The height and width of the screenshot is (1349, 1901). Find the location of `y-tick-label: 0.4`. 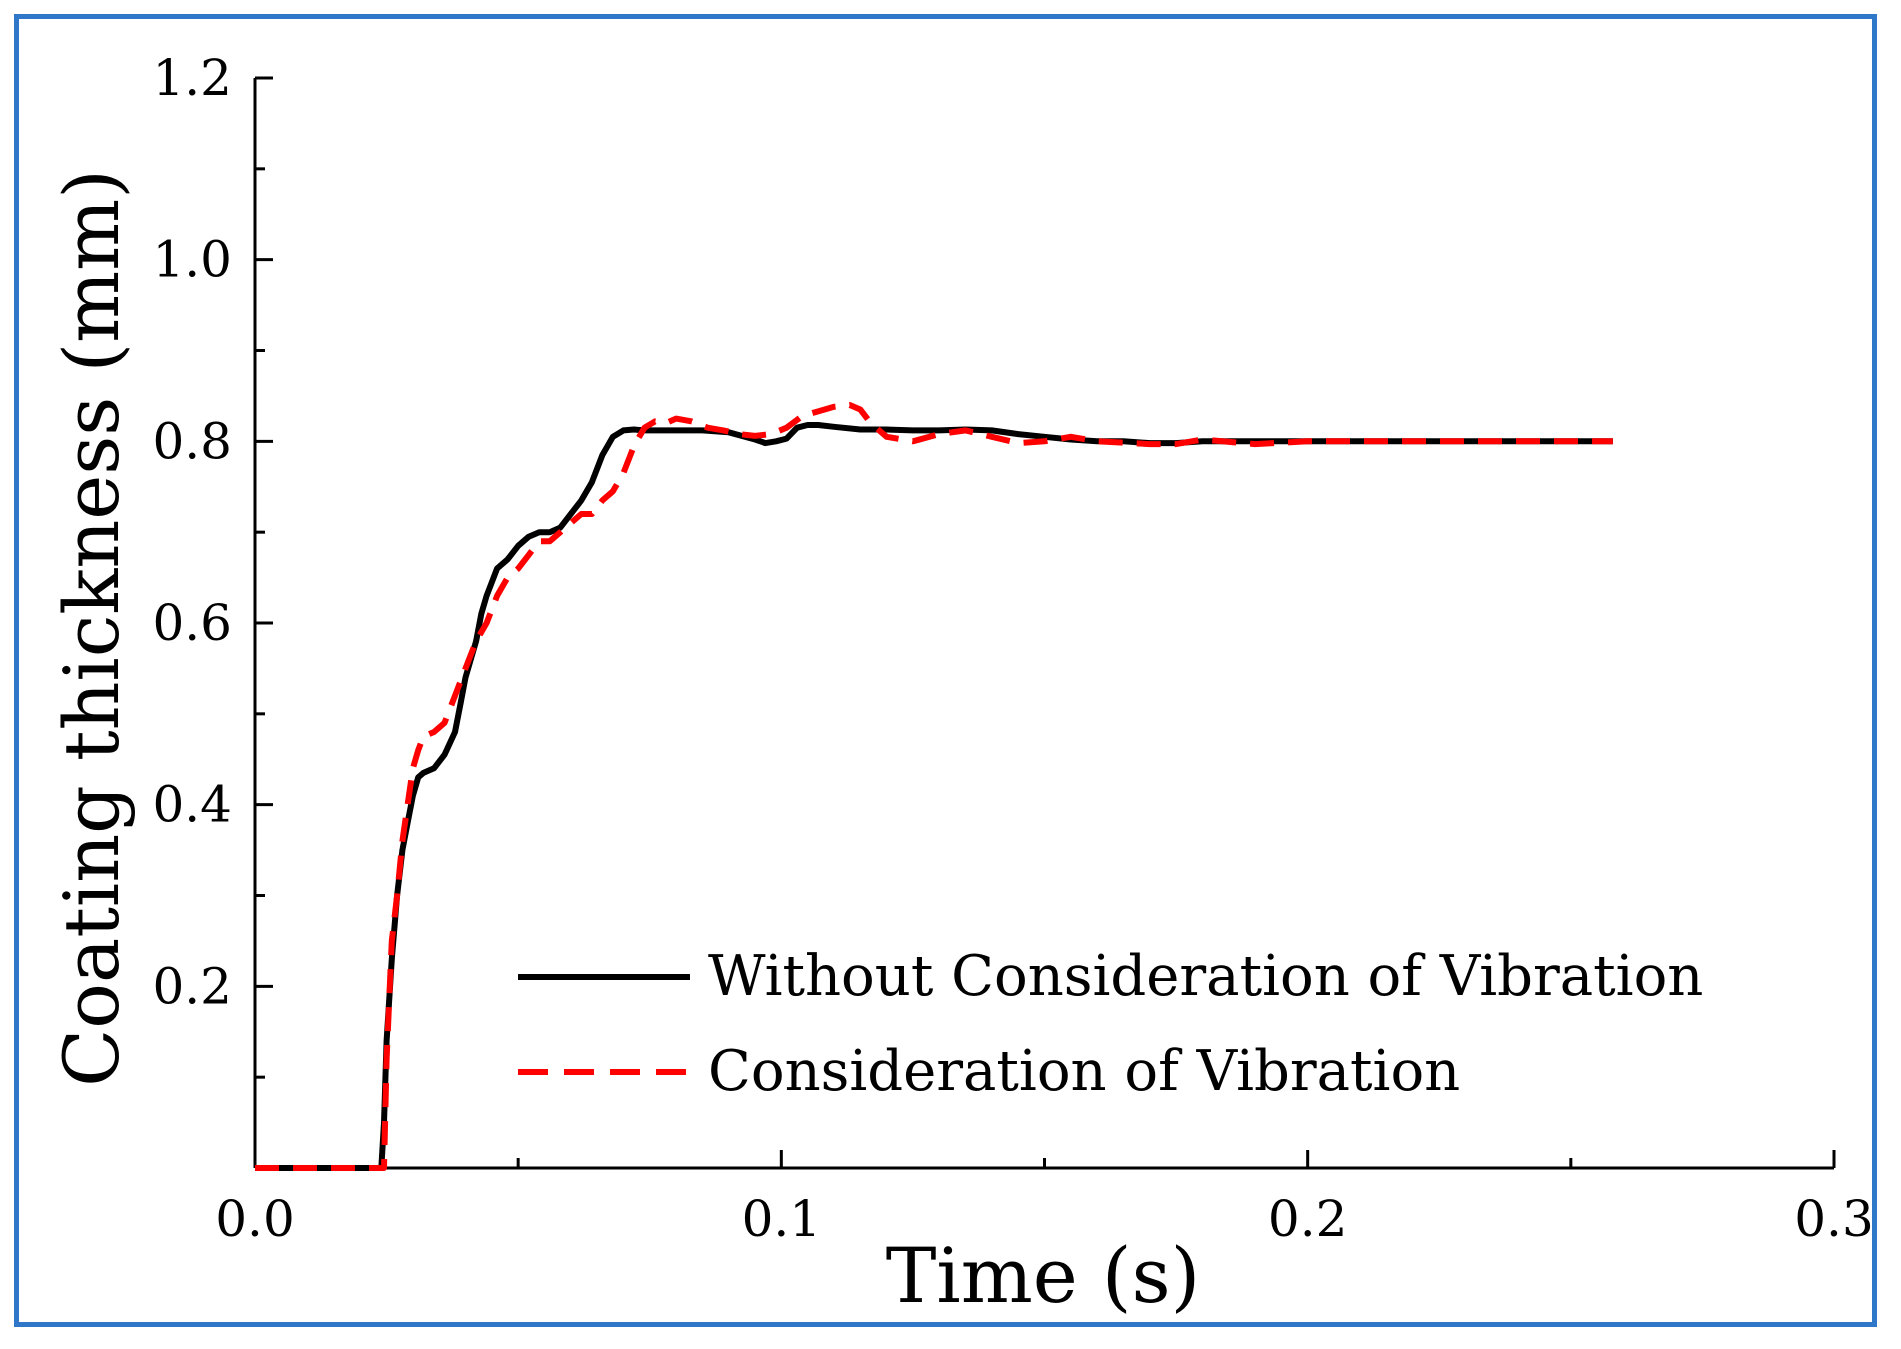

y-tick-label: 0.4 is located at coordinates (192, 805).